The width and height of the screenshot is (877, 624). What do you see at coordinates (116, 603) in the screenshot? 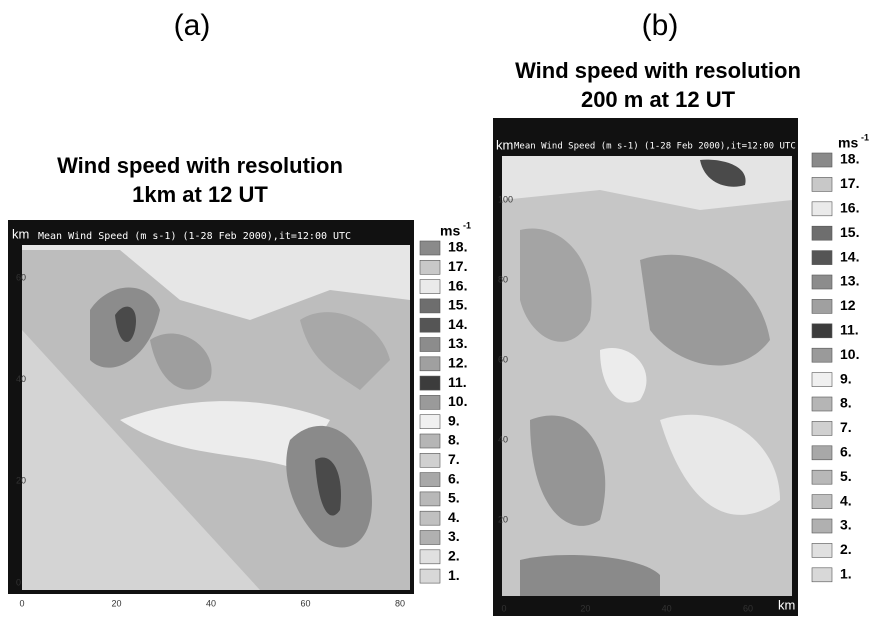
I see `x-tick-label: 20` at bounding box center [116, 603].